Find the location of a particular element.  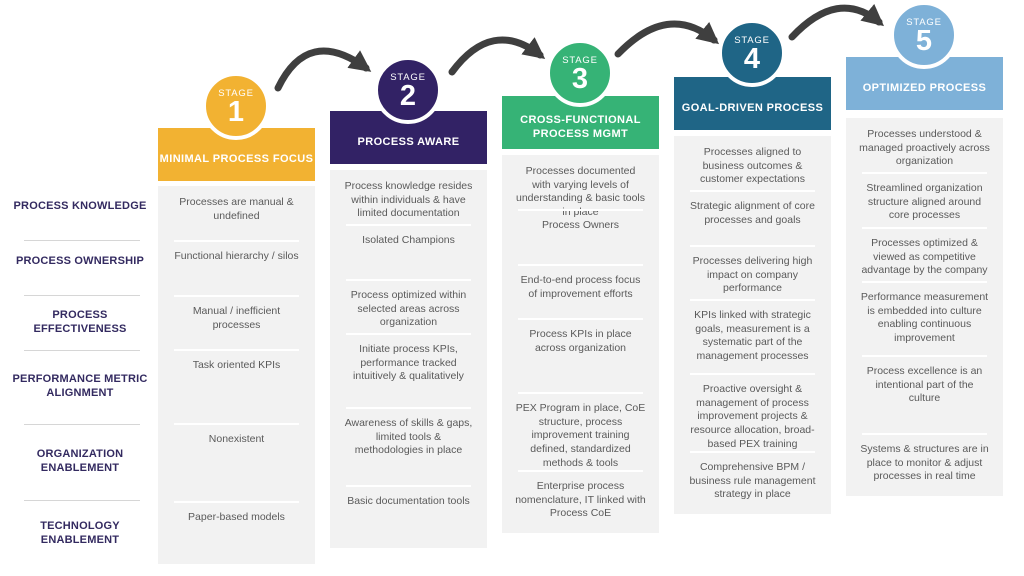

cell-stage1-process-knowledge: Processes are manual & undefined is located at coordinates (236, 209).